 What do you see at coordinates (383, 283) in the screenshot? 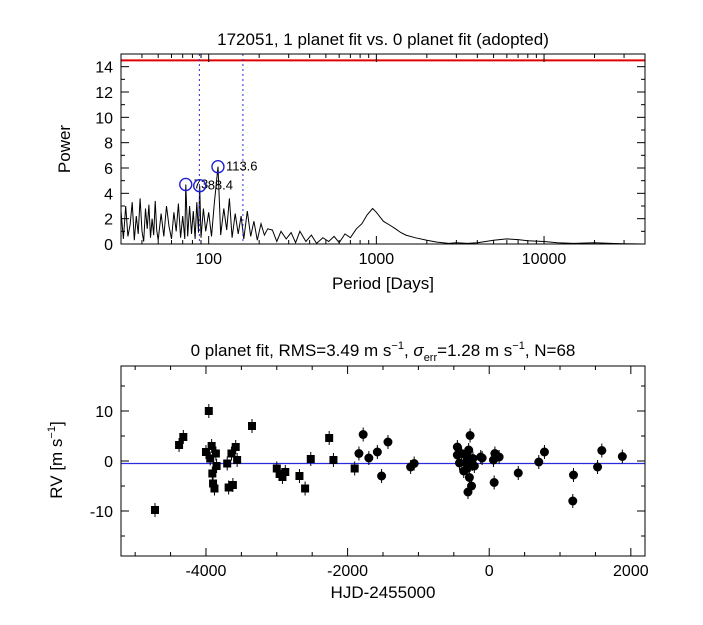
I see `periodogram-xlabel: Period [Days]` at bounding box center [383, 283].